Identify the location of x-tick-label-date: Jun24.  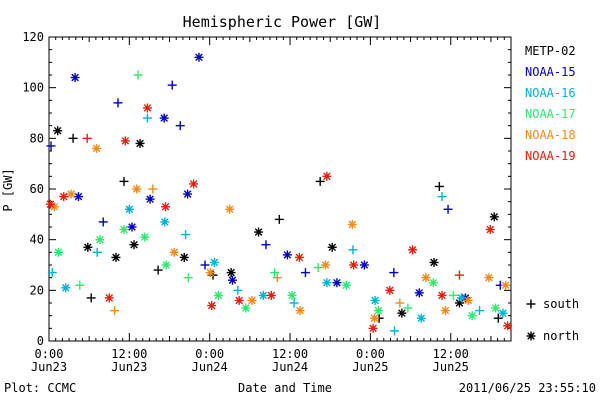
(210, 367).